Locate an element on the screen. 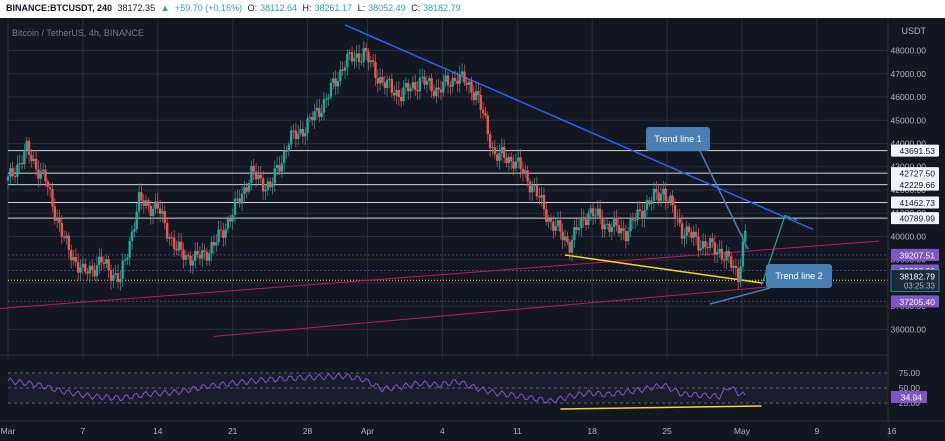 This screenshot has height=441, width=945. callout-text-1: Trend line 1 is located at coordinates (677, 139).